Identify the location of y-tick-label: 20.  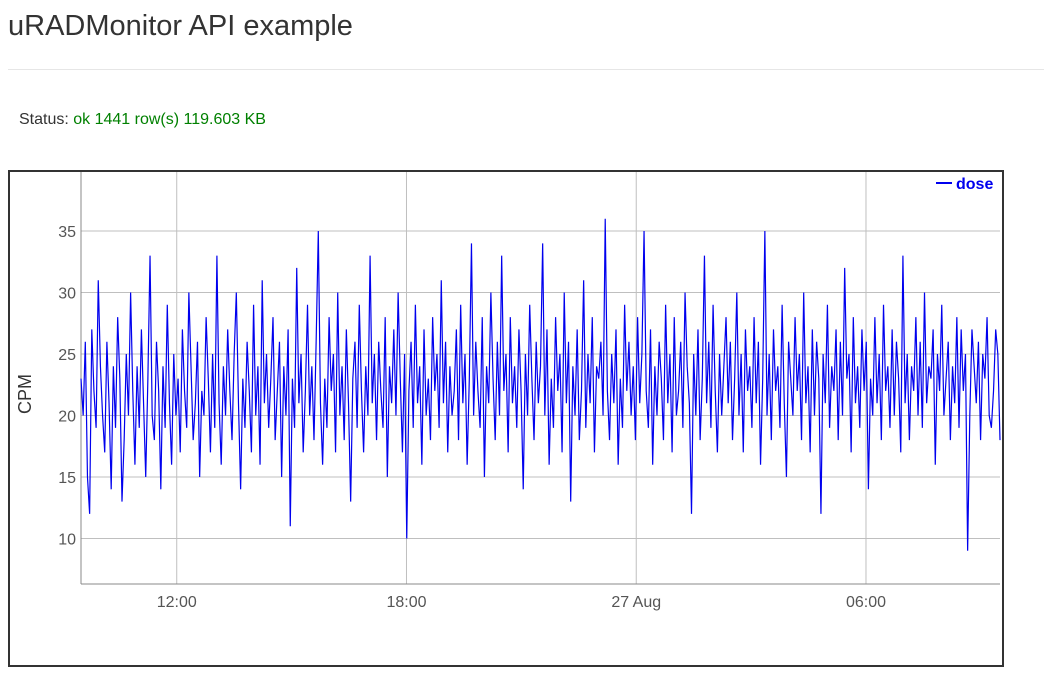
(67, 417).